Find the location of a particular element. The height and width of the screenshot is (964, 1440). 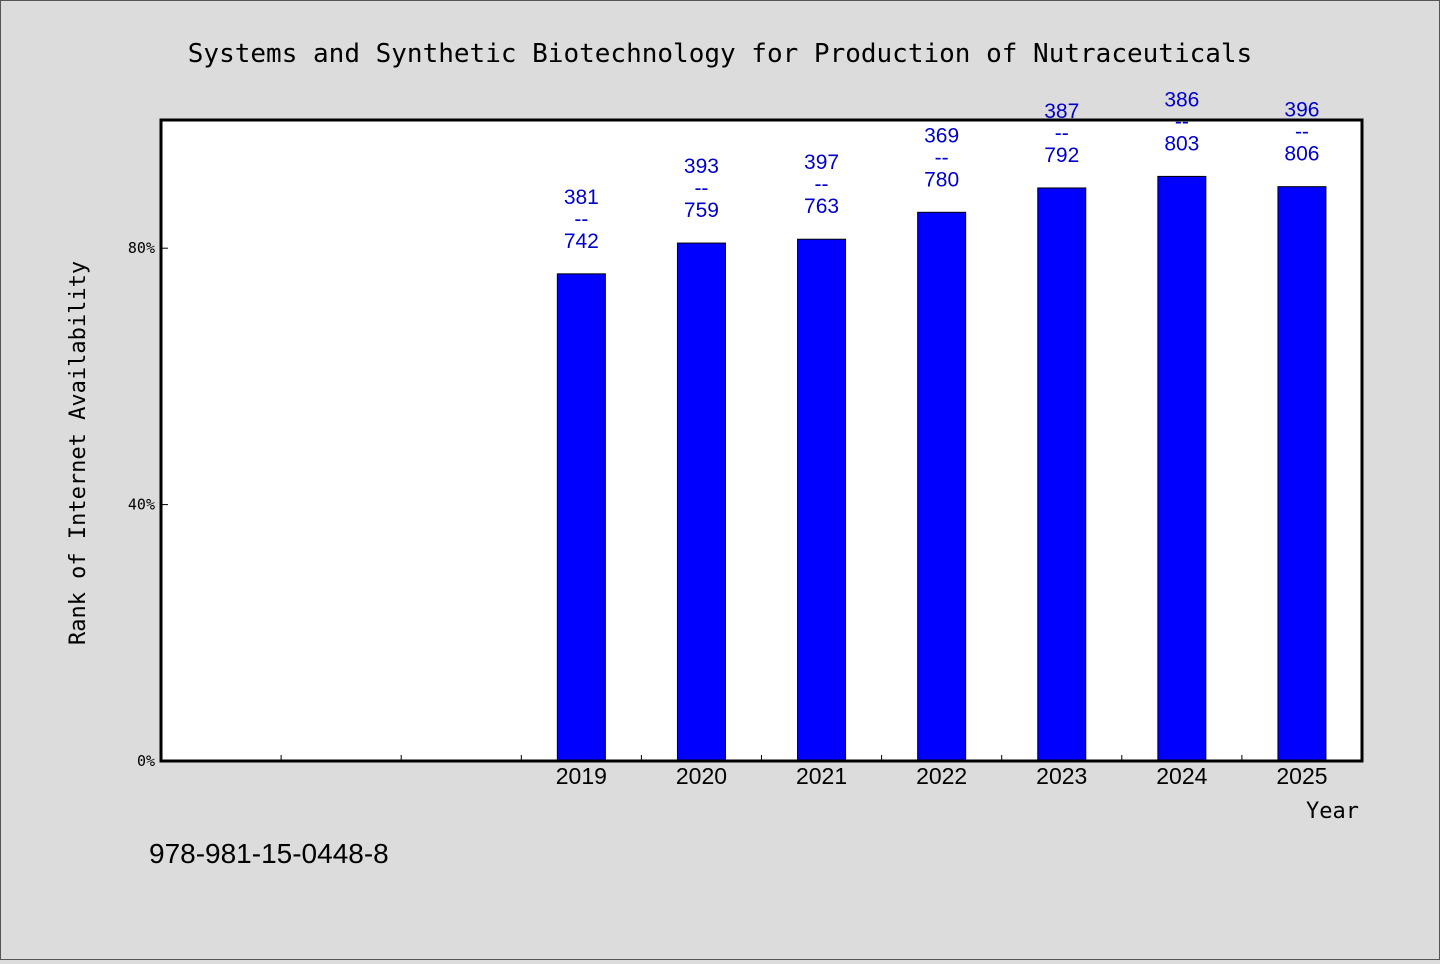

x-tick-label-2021: 2021 is located at coordinates (821, 776).